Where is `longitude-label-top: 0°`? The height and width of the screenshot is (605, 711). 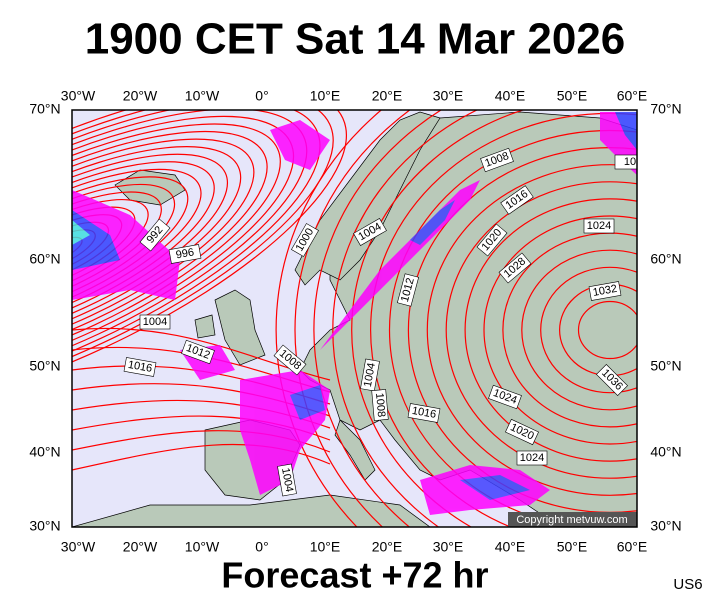
longitude-label-top: 0° is located at coordinates (261, 96).